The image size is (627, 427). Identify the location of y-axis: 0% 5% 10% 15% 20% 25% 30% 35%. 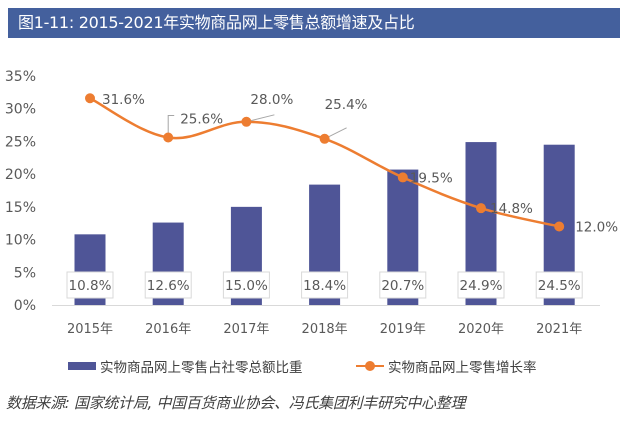
(20, 191).